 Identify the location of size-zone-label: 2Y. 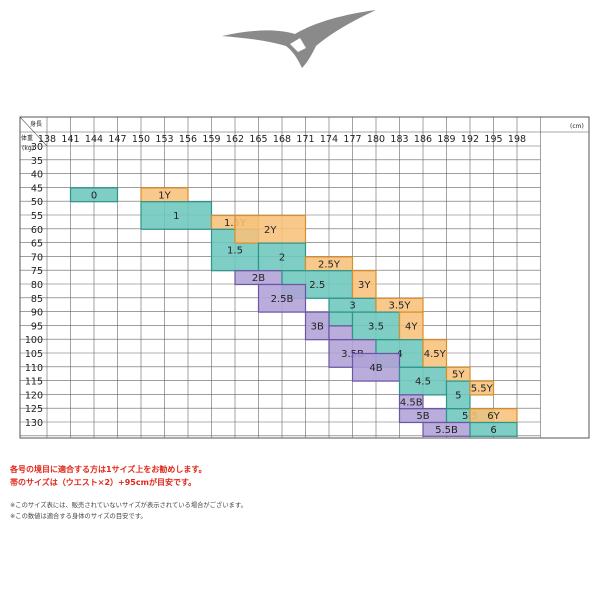
(270, 230).